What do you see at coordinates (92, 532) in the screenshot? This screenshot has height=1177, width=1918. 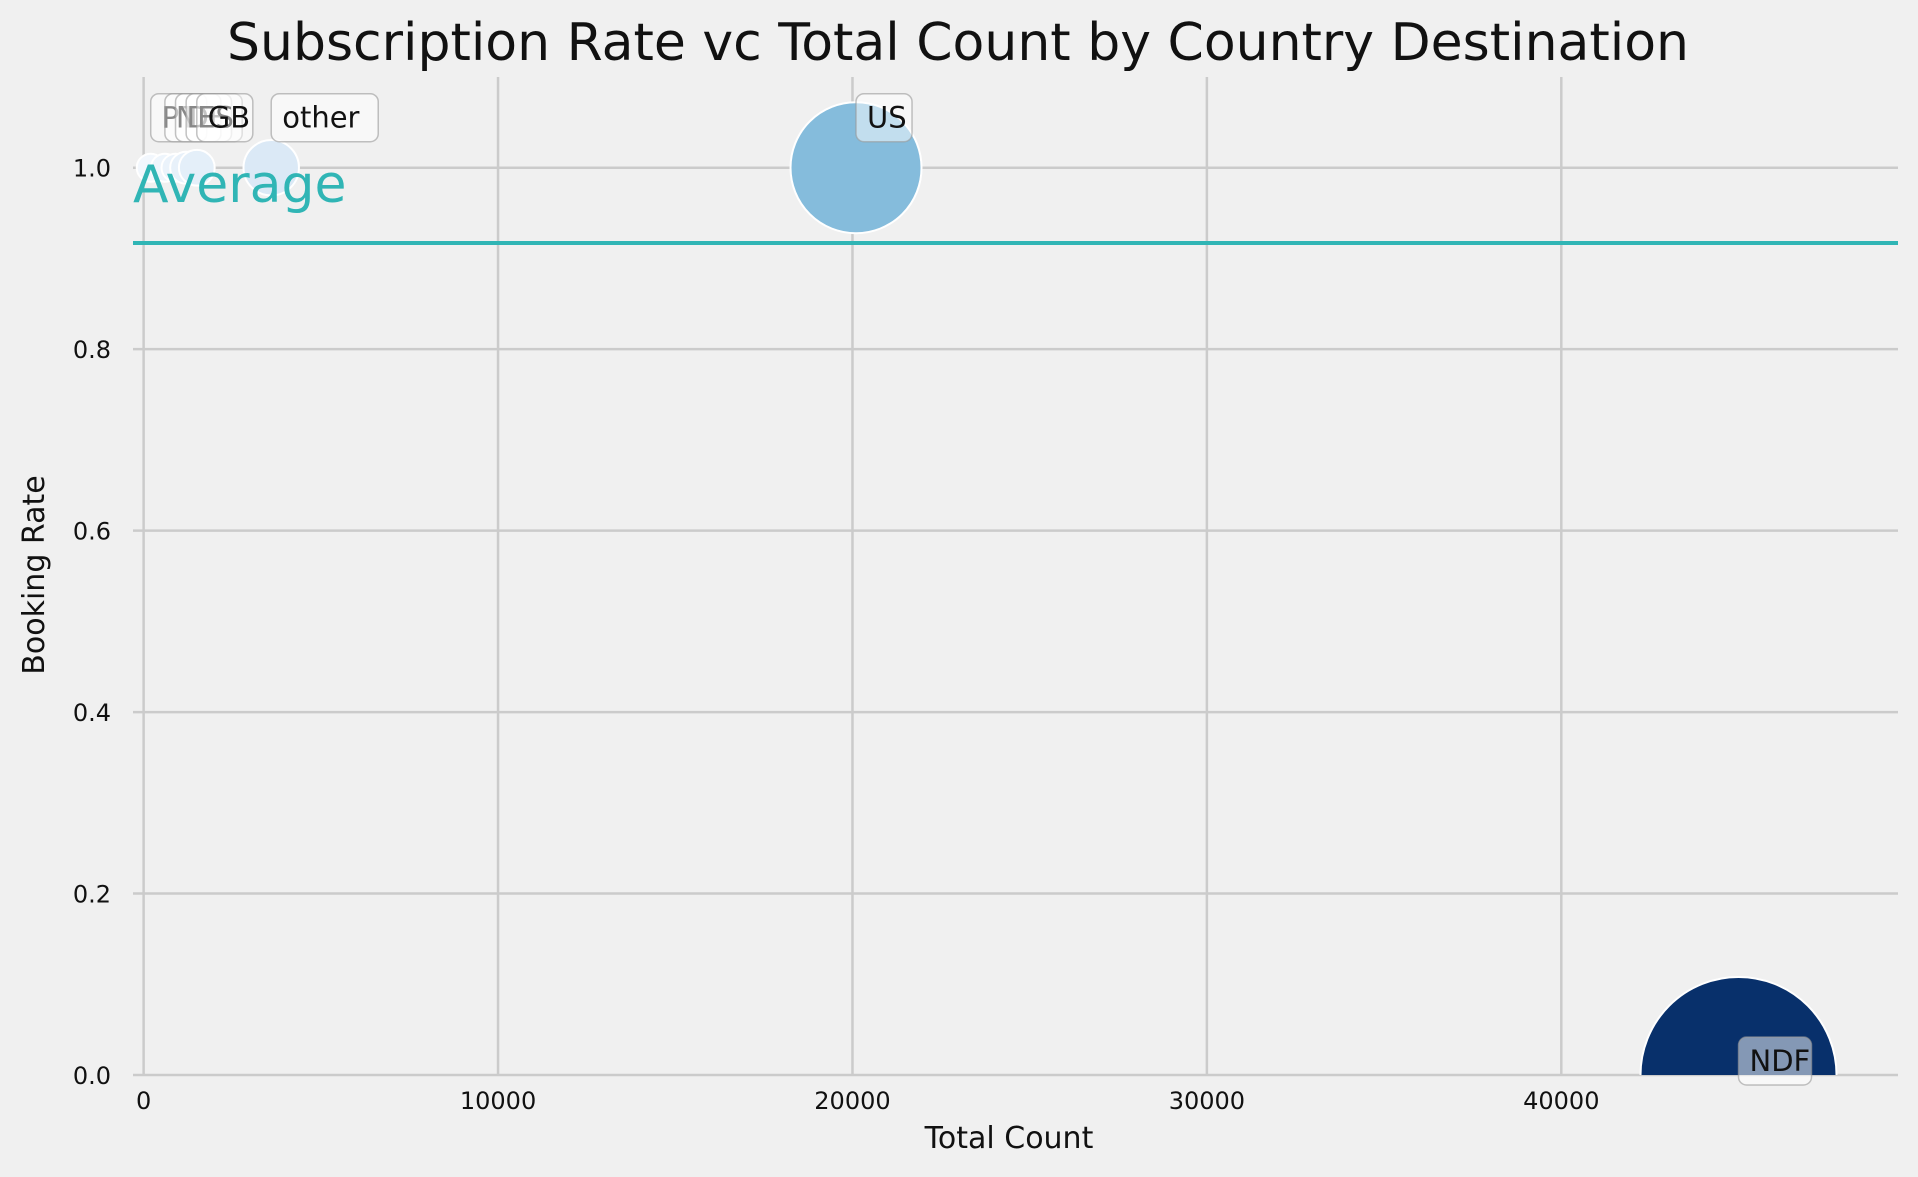 I see `y-tick-label: 0.6` at bounding box center [92, 532].